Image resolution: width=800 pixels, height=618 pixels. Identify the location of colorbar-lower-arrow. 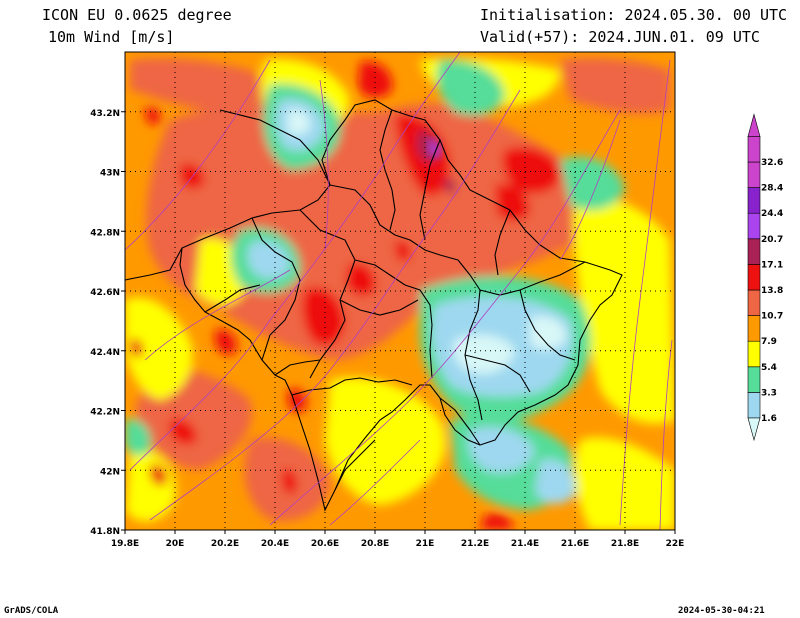
(754, 429).